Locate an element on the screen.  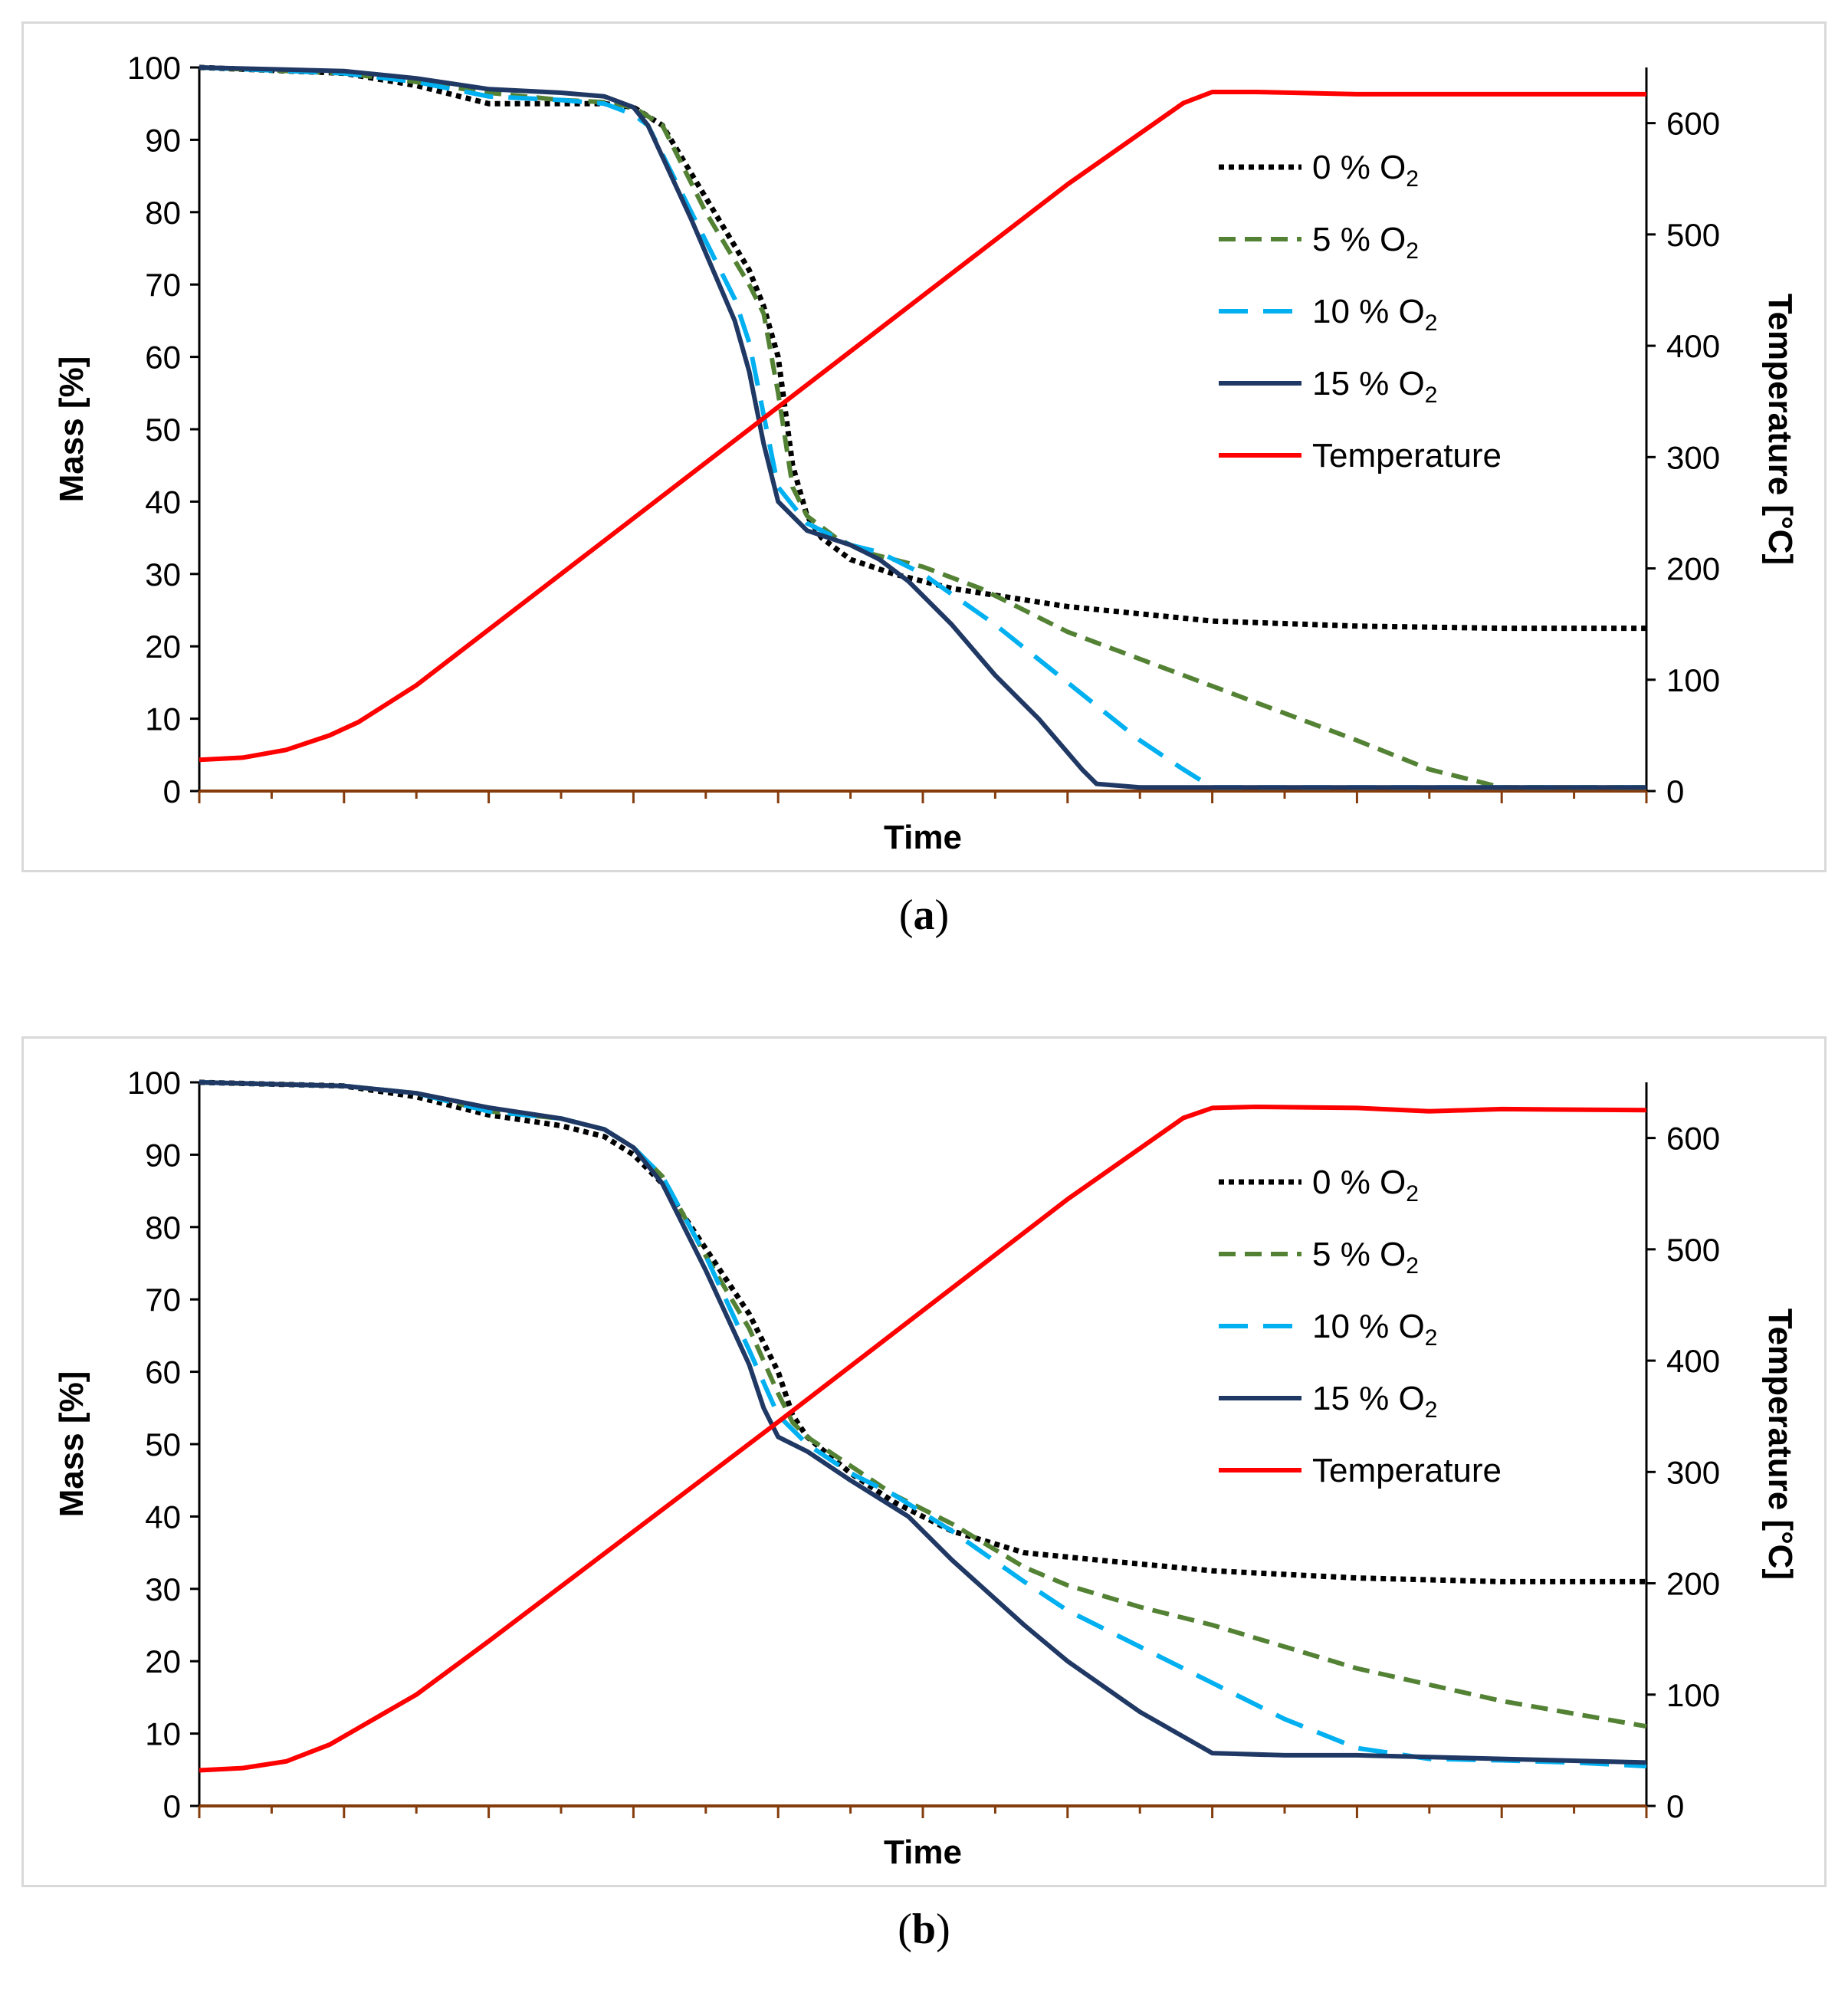
chart-b-y-tick-label-6: 60 is located at coordinates (163, 1372).